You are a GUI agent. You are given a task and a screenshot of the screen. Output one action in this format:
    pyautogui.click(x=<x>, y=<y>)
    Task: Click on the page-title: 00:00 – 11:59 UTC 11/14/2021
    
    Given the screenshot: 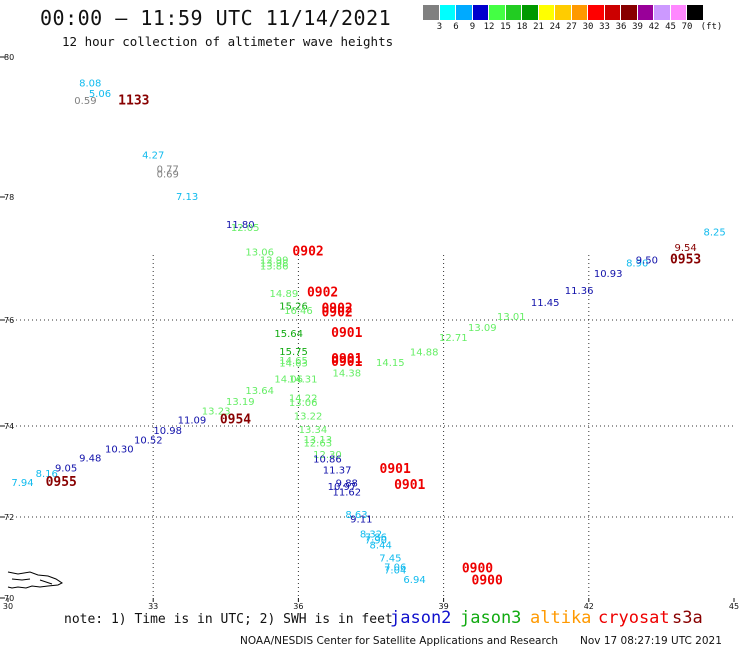 What is the action you would take?
    pyautogui.click(x=216, y=18)
    